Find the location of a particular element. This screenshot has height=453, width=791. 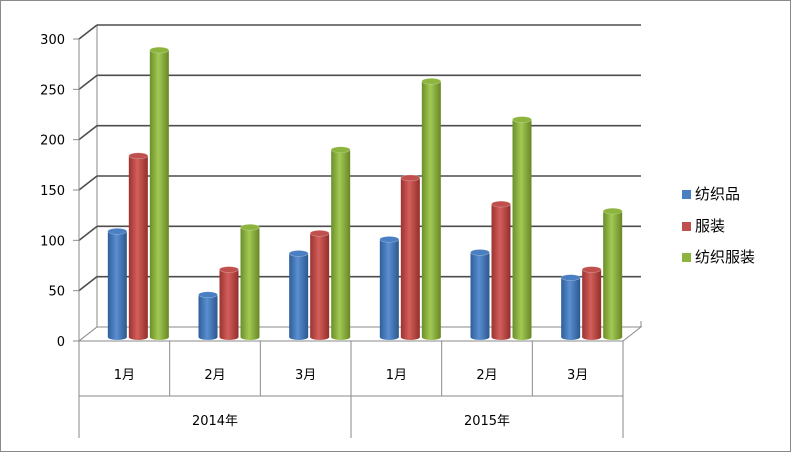

legend-item: 纺织品 is located at coordinates (711, 194).